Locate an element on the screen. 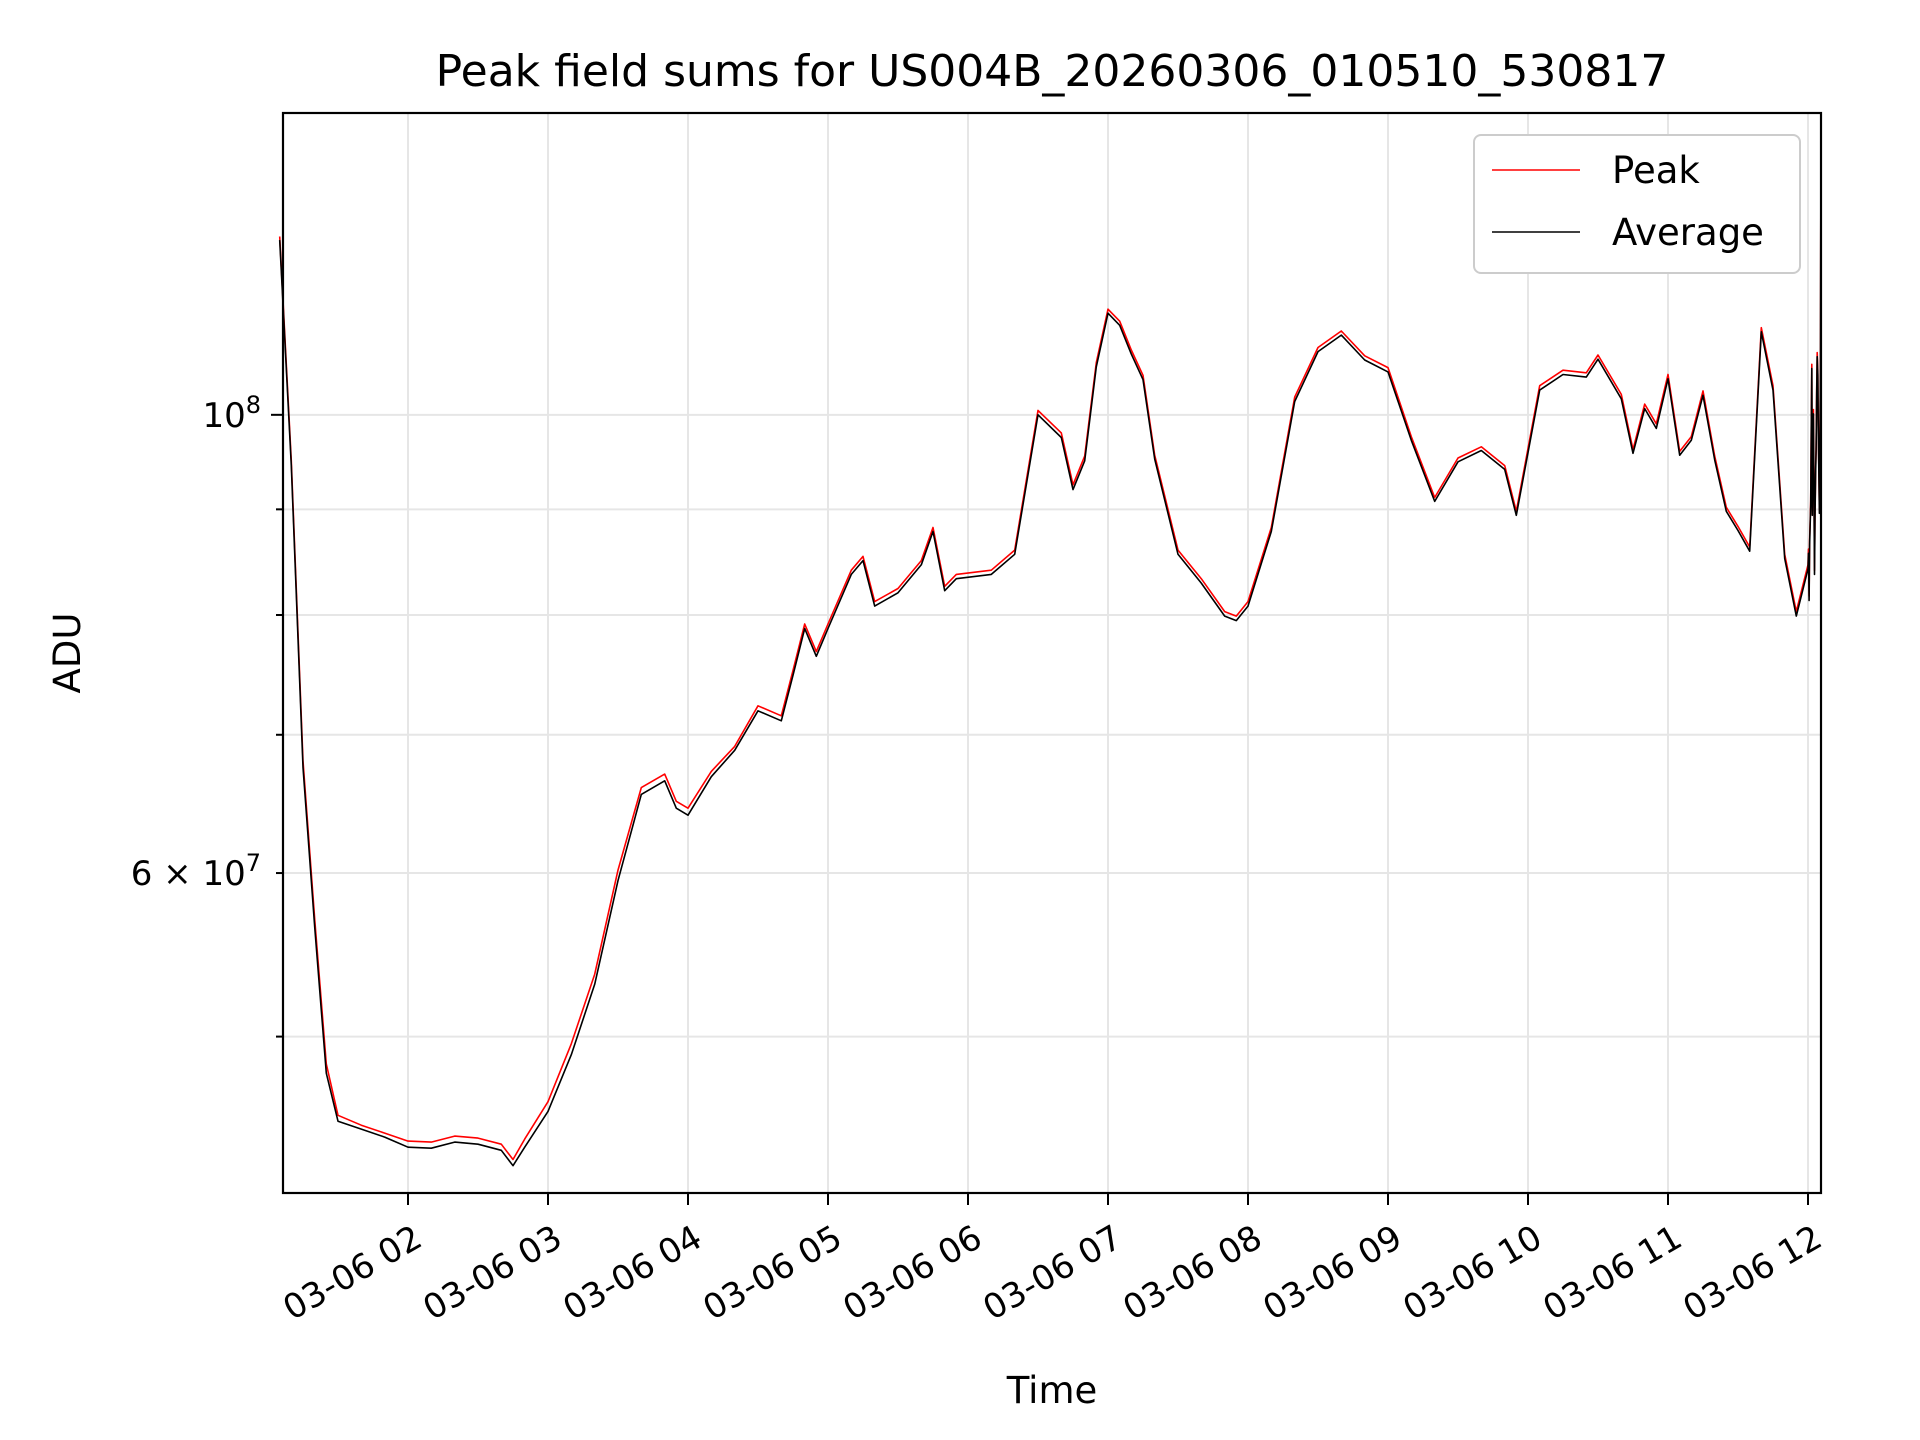 The image size is (1920, 1440). legend-label-average: Average is located at coordinates (1688, 232).